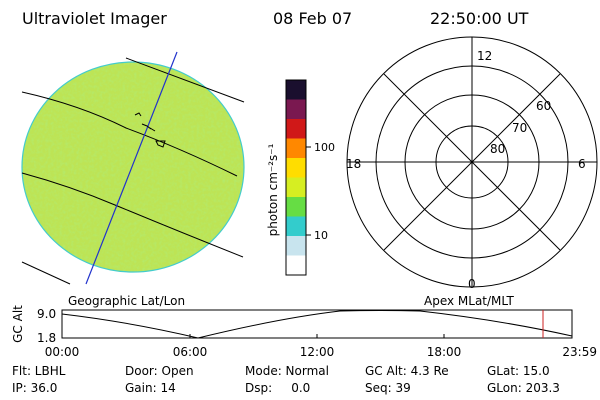  Describe the element at coordinates (39, 371) in the screenshot. I see `filter-status: Flt: LBHL` at that location.